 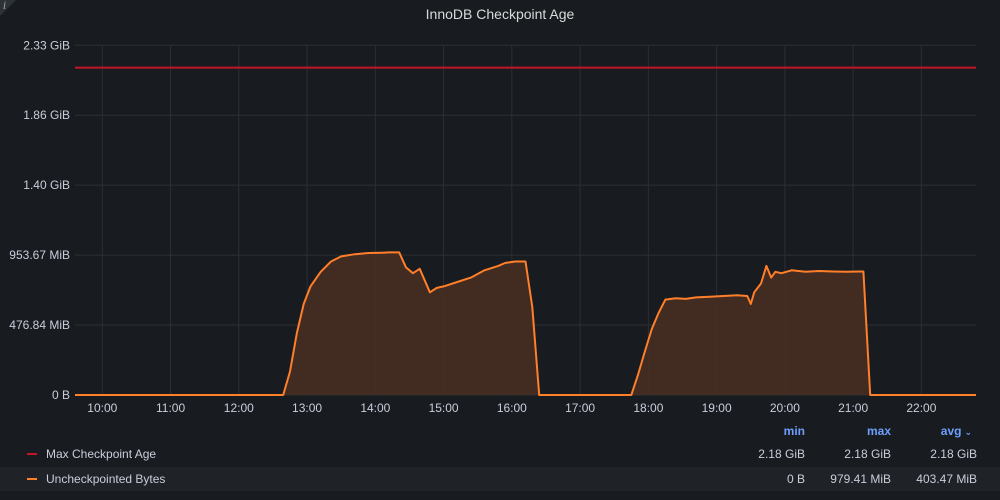 What do you see at coordinates (102, 408) in the screenshot?
I see `x-tick-label: 10:00` at bounding box center [102, 408].